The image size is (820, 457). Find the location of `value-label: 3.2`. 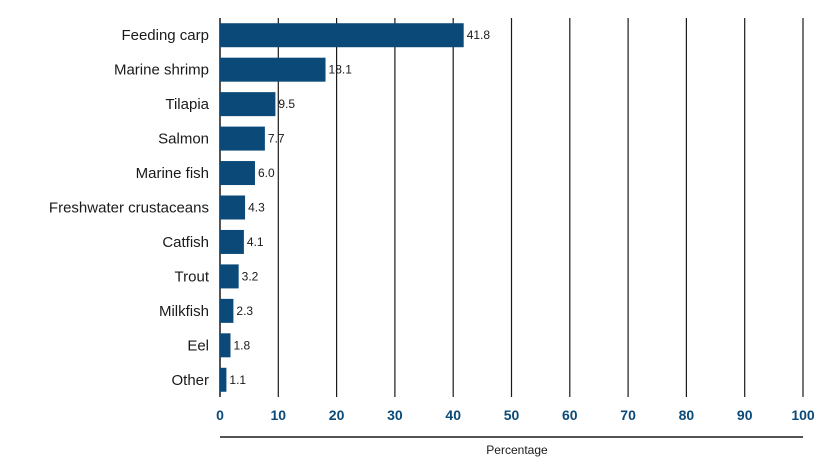

value-label: 3.2 is located at coordinates (250, 276).